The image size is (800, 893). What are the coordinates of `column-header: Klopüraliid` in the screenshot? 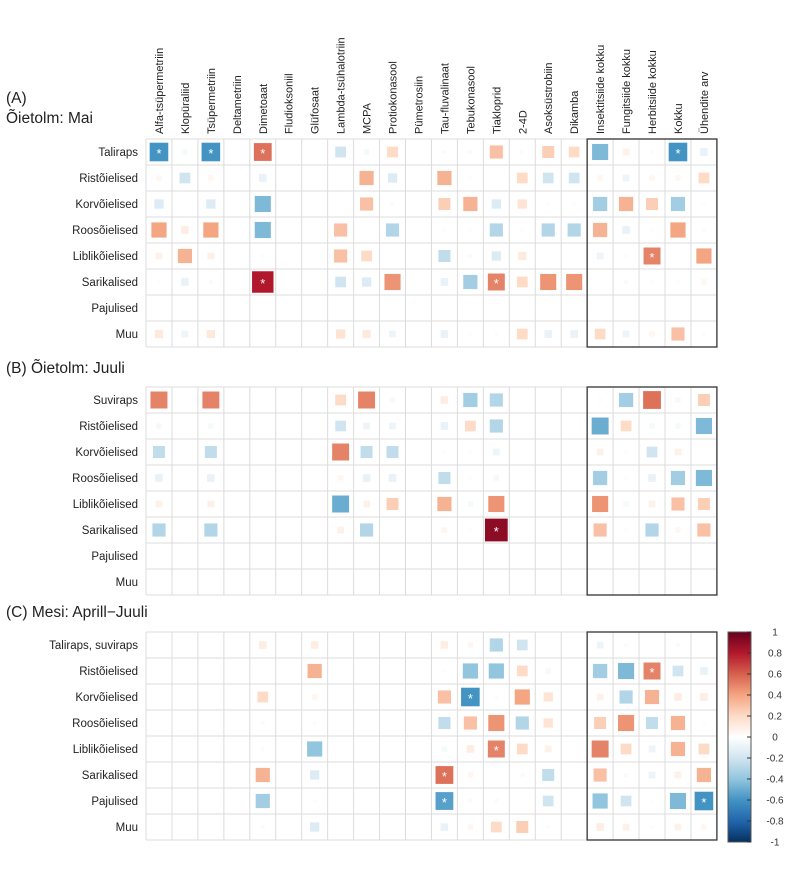 It's located at (186, 108).